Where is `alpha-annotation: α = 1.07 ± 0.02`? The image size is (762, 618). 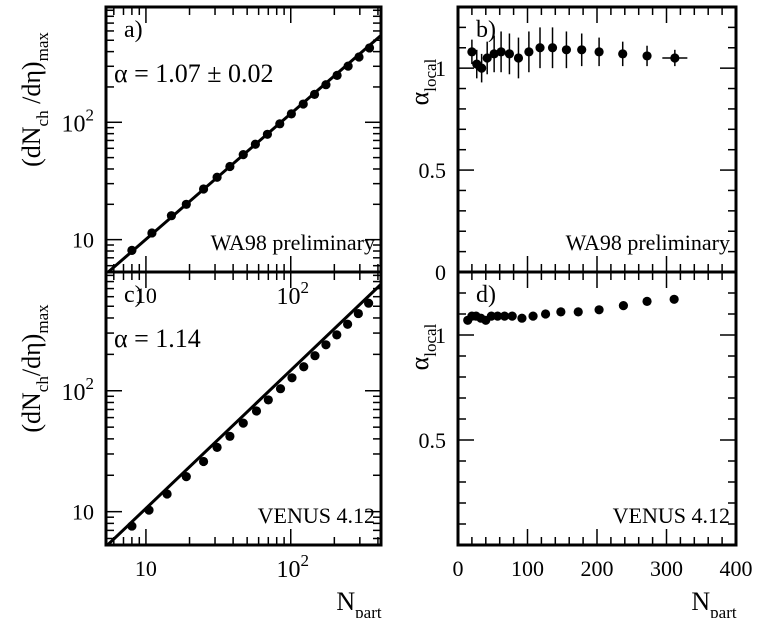
alpha-annotation: α = 1.07 ± 0.02 is located at coordinates (194, 73).